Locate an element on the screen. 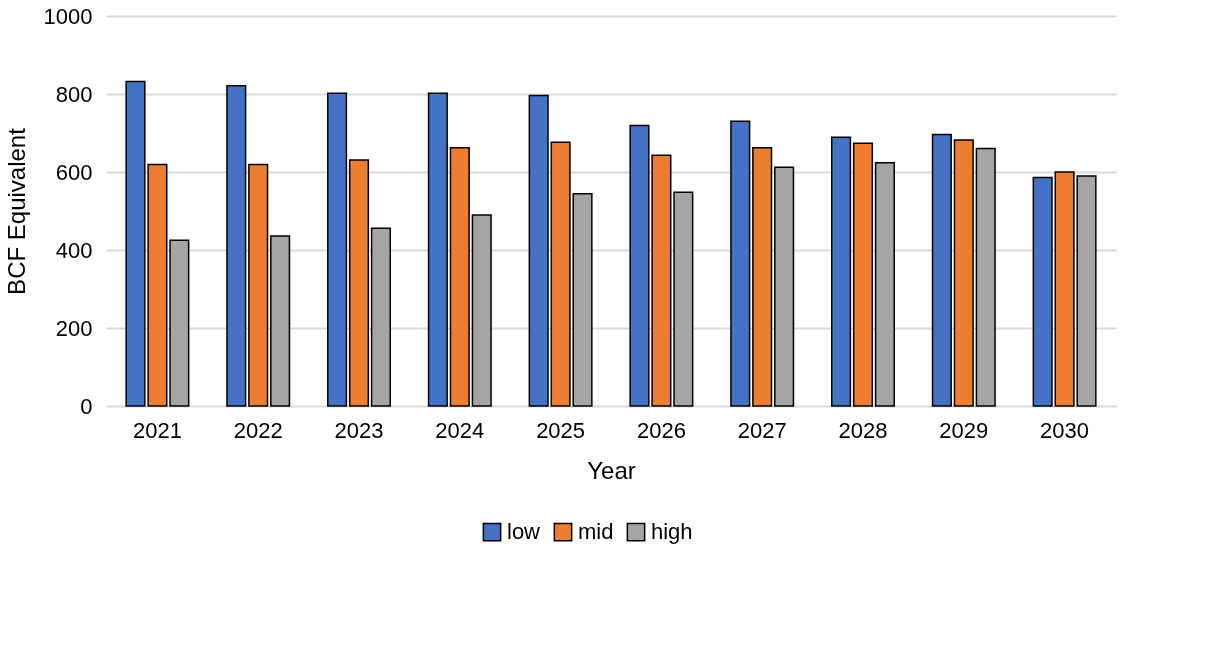 Image resolution: width=1221 pixels, height=653 pixels. x-tick-label: 2028 is located at coordinates (863, 430).